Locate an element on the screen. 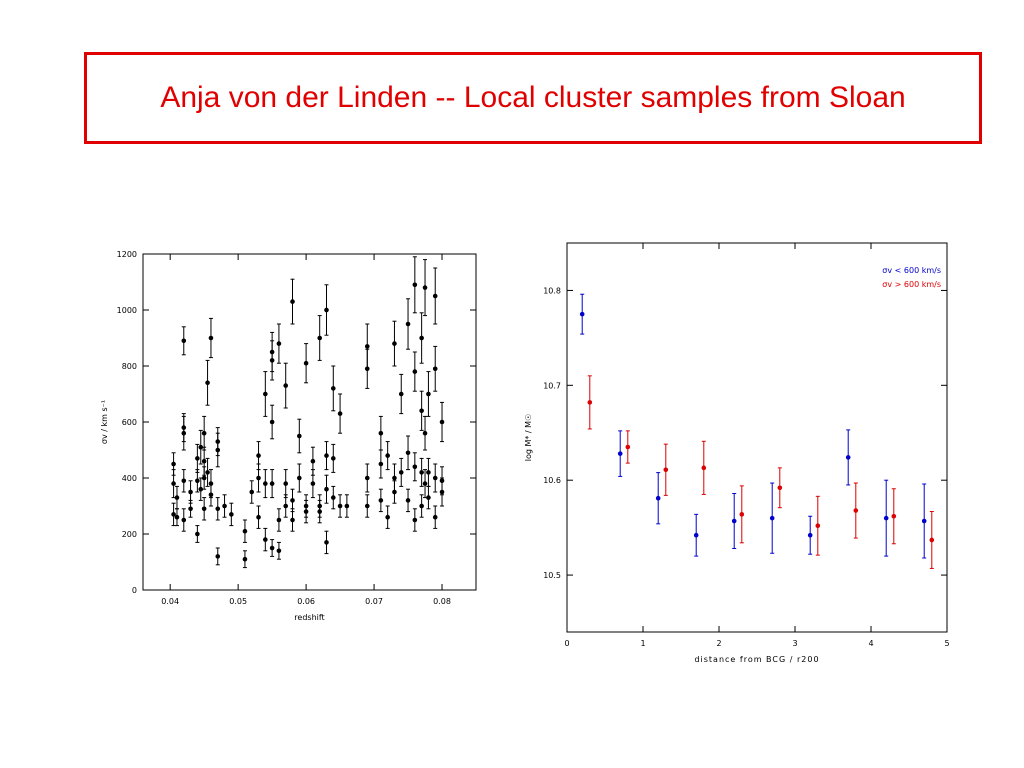 Image resolution: width=1024 pixels, height=768 pixels. x-tick-label: 4 is located at coordinates (870, 643).